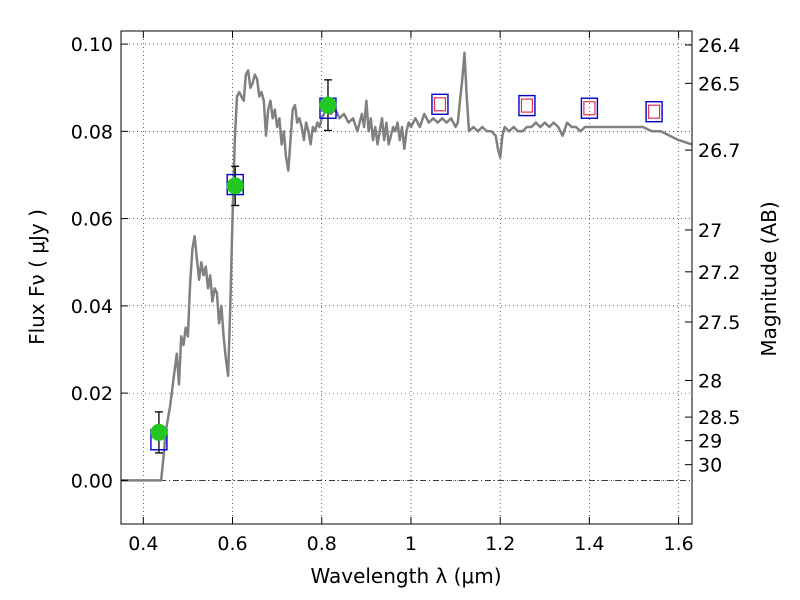  Describe the element at coordinates (322, 544) in the screenshot. I see `x-tick-label: 0.8` at that location.